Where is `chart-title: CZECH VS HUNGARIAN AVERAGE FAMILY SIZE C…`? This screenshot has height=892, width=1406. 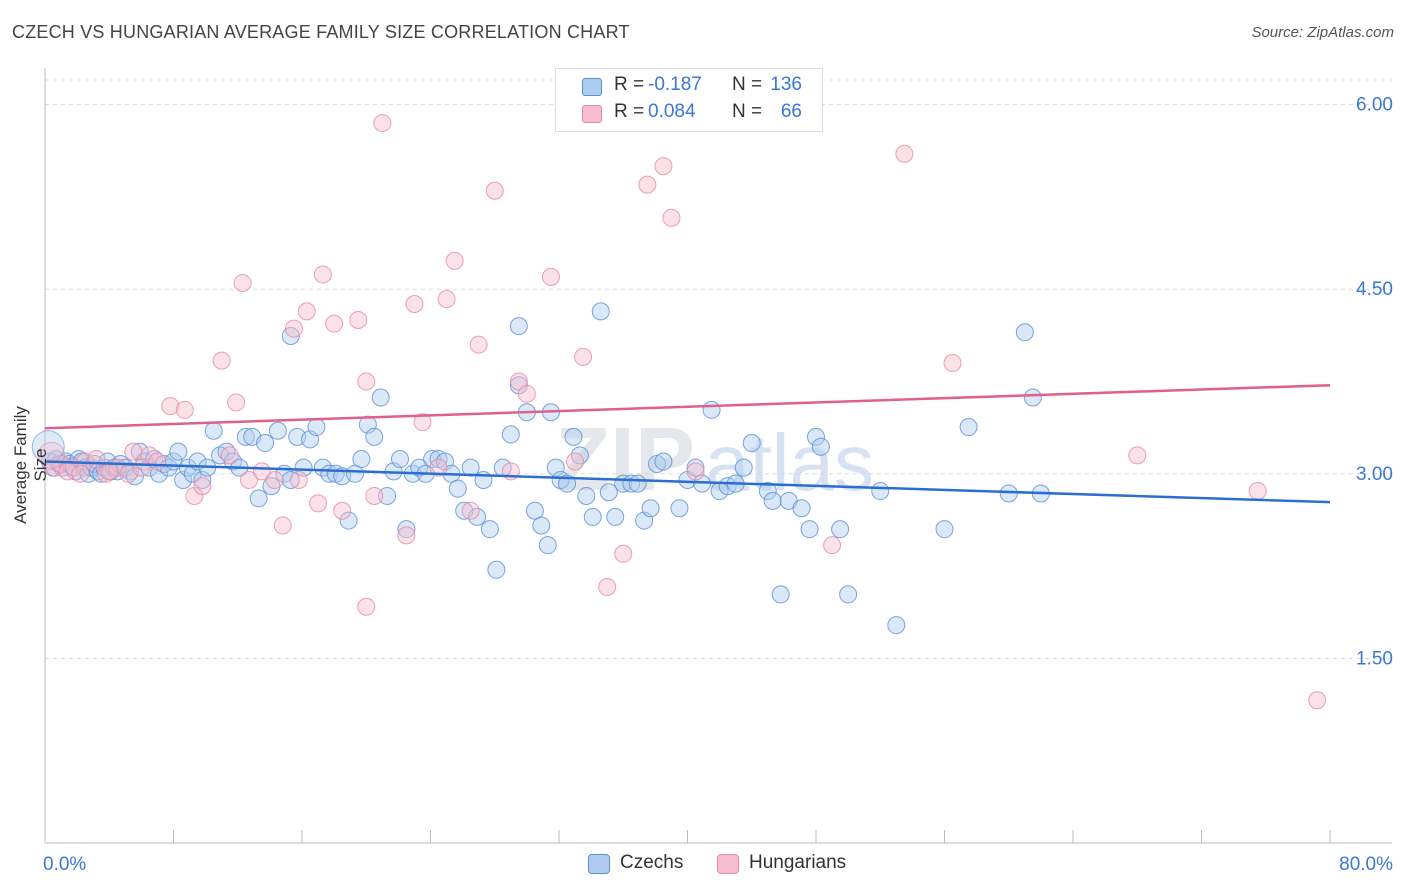 chart-title: CZECH VS HUNGARIAN AVERAGE FAMILY SIZE C… is located at coordinates (321, 32).